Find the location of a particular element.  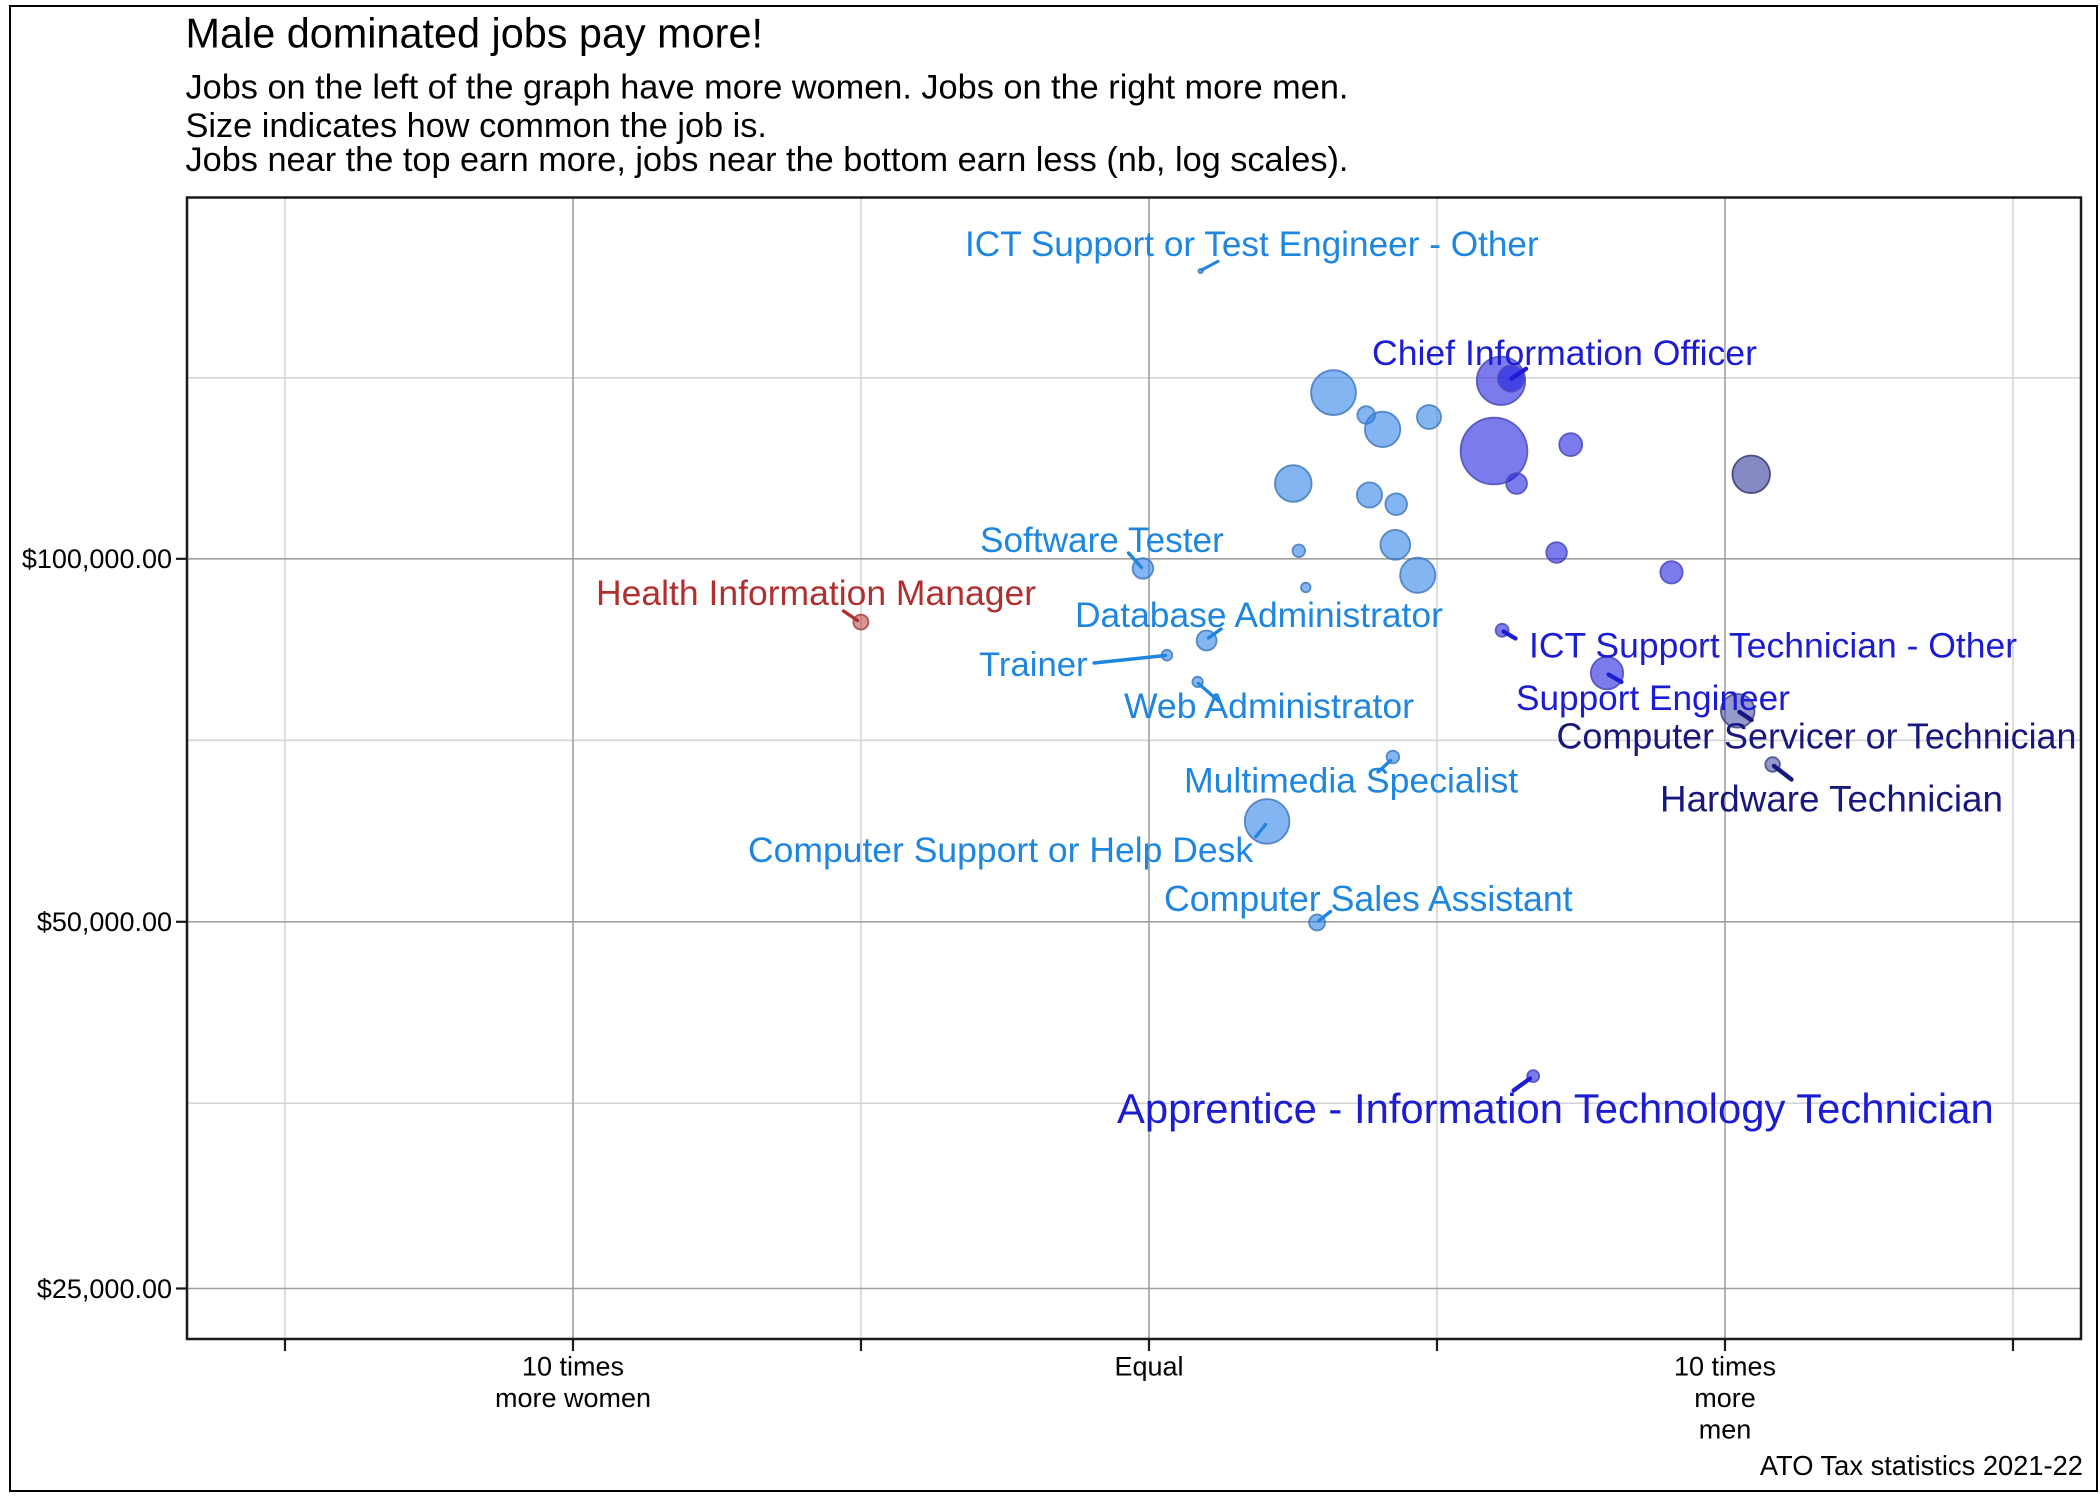

svg-text: more is located at coordinates (1725, 1398).